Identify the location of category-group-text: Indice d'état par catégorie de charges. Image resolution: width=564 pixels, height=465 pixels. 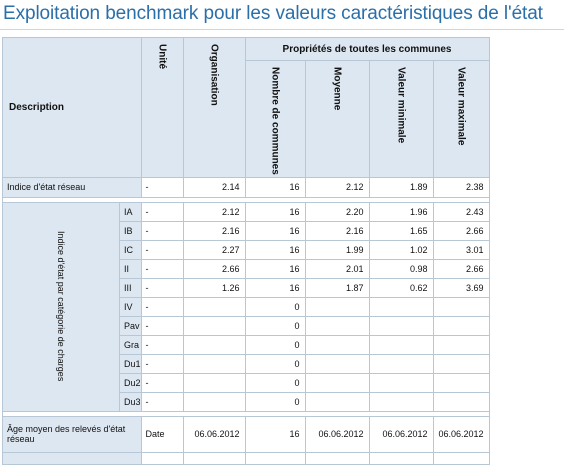
(61, 305).